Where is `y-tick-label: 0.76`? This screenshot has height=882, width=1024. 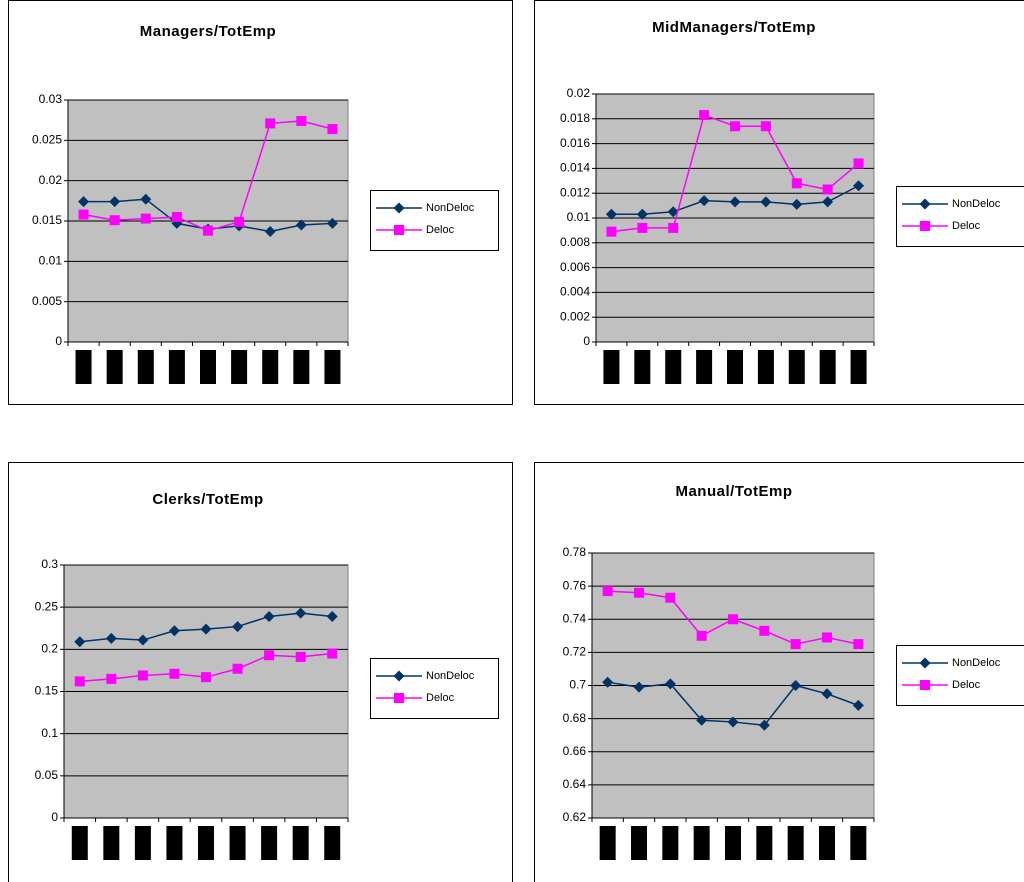
y-tick-label: 0.76 is located at coordinates (575, 585).